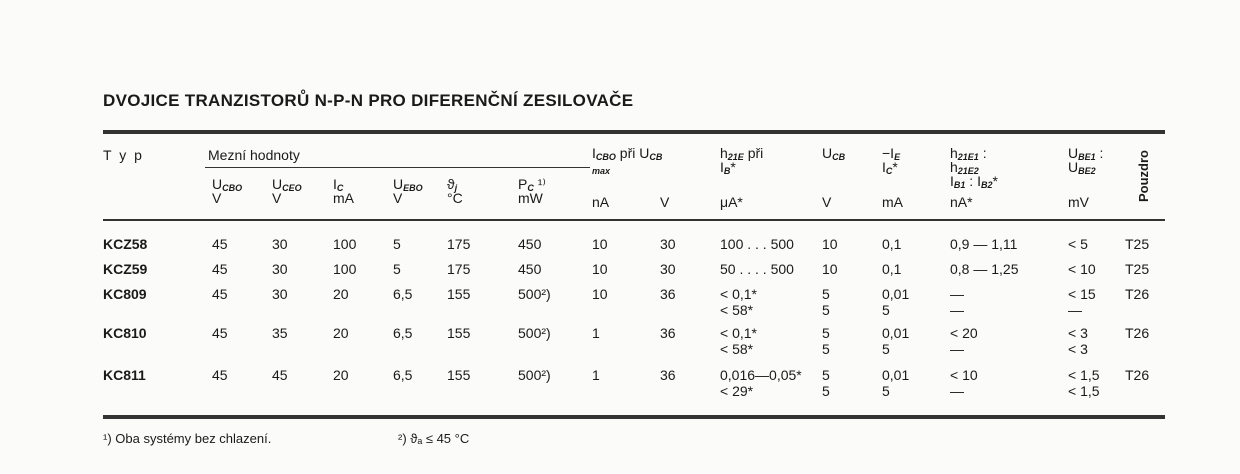 The image size is (1240, 474). Describe the element at coordinates (227, 184) in the screenshot. I see `column-header: UCBO` at that location.